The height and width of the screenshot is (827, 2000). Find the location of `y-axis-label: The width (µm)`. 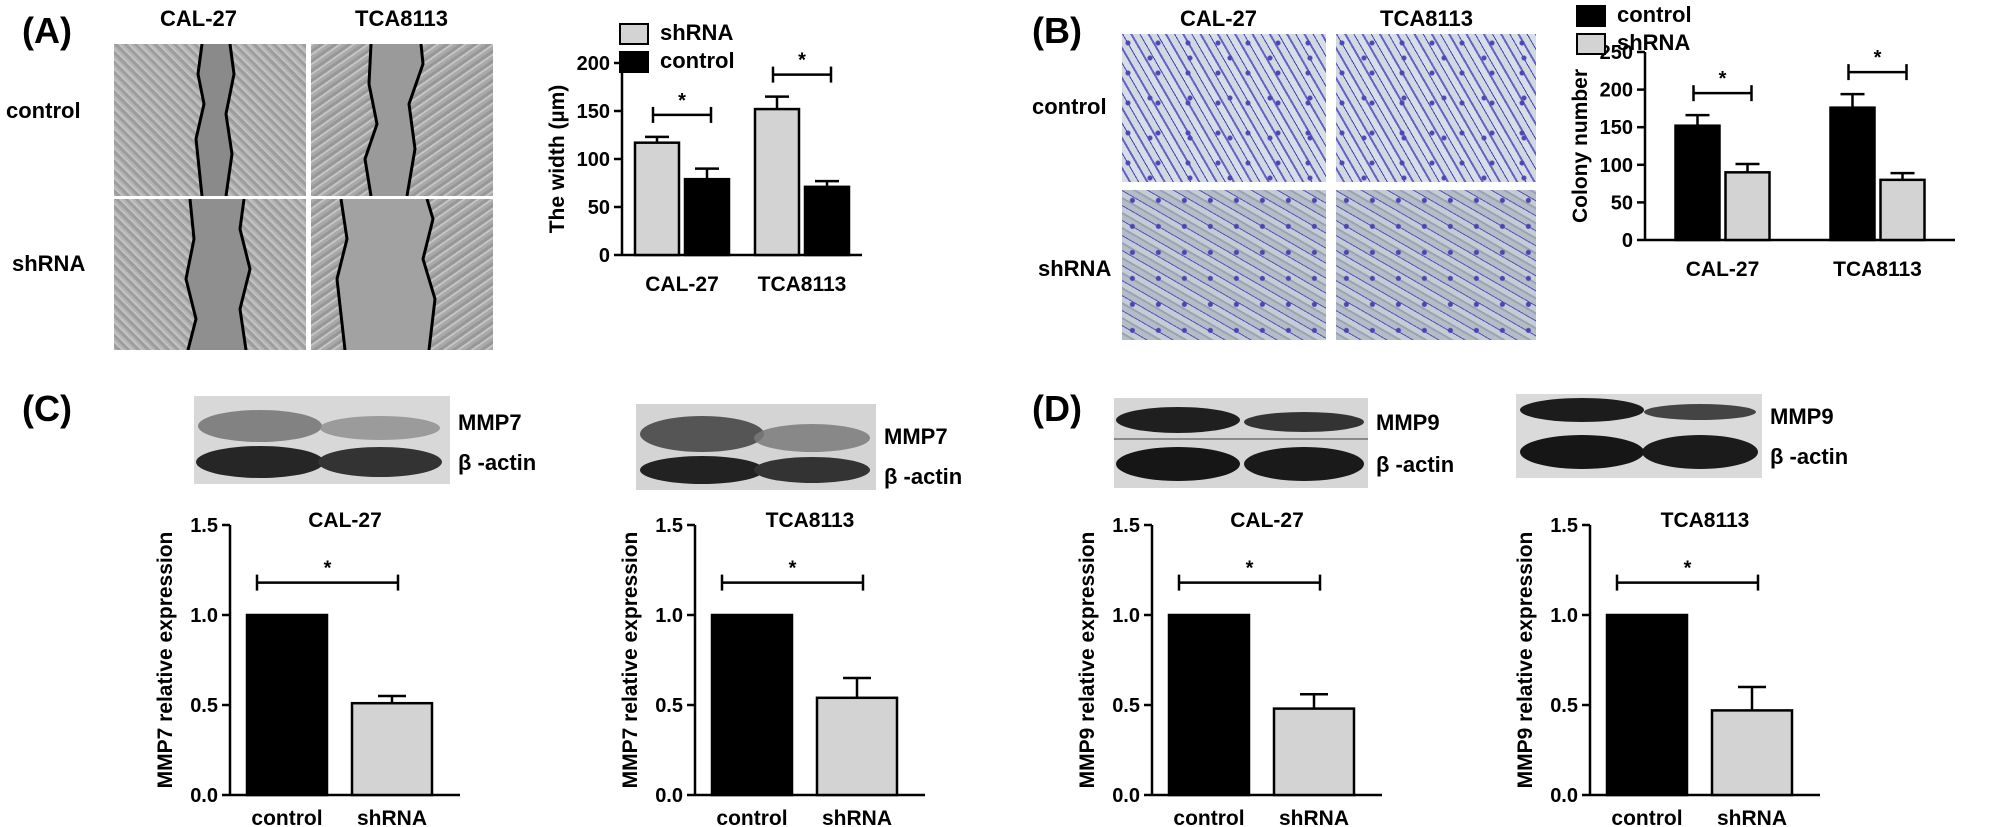

y-axis-label: The width (µm) is located at coordinates (557, 159).